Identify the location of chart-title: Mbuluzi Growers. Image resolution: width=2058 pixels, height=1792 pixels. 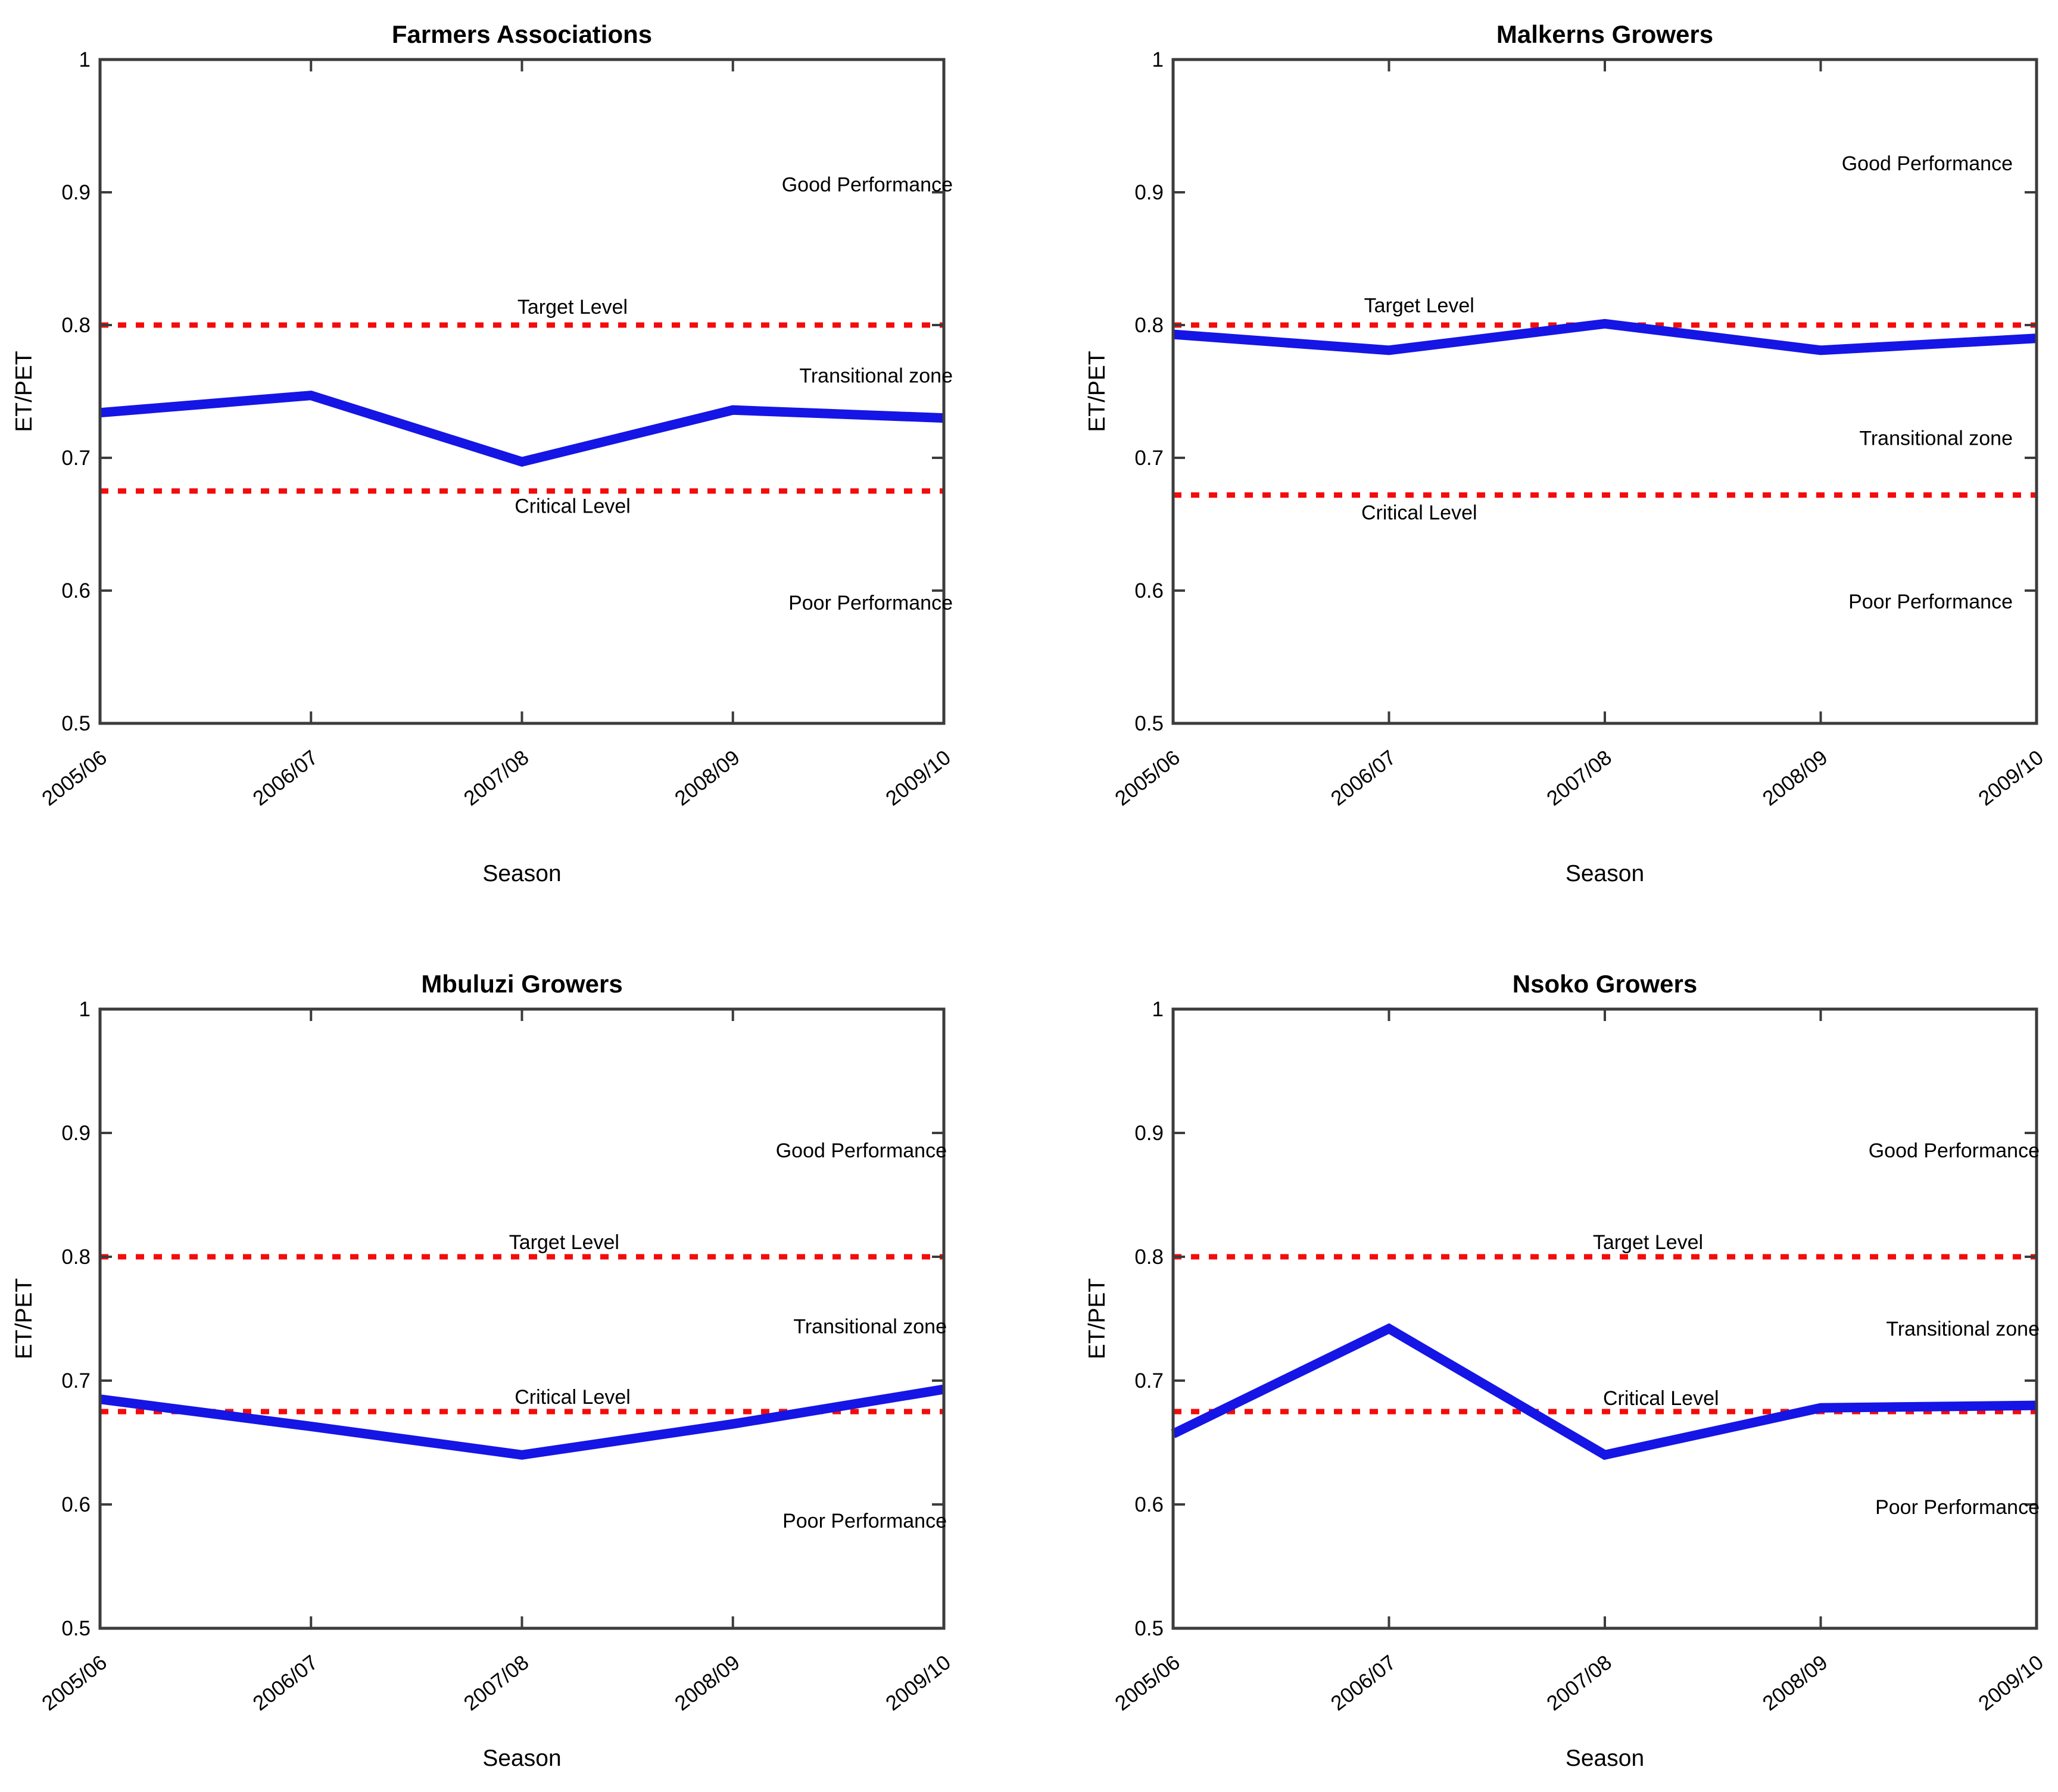
(522, 984).